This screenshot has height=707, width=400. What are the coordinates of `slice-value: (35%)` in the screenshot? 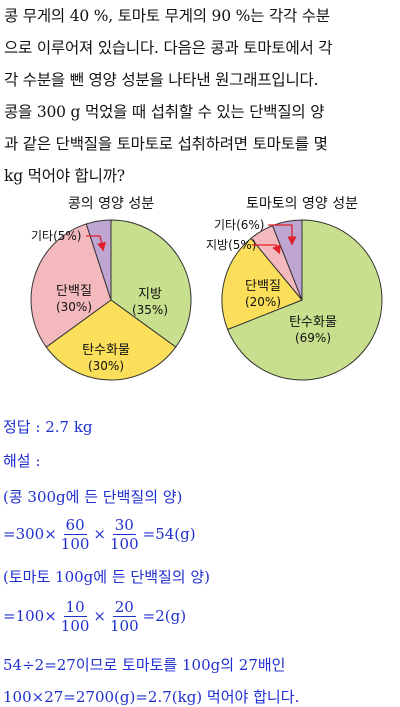 It's located at (150, 310).